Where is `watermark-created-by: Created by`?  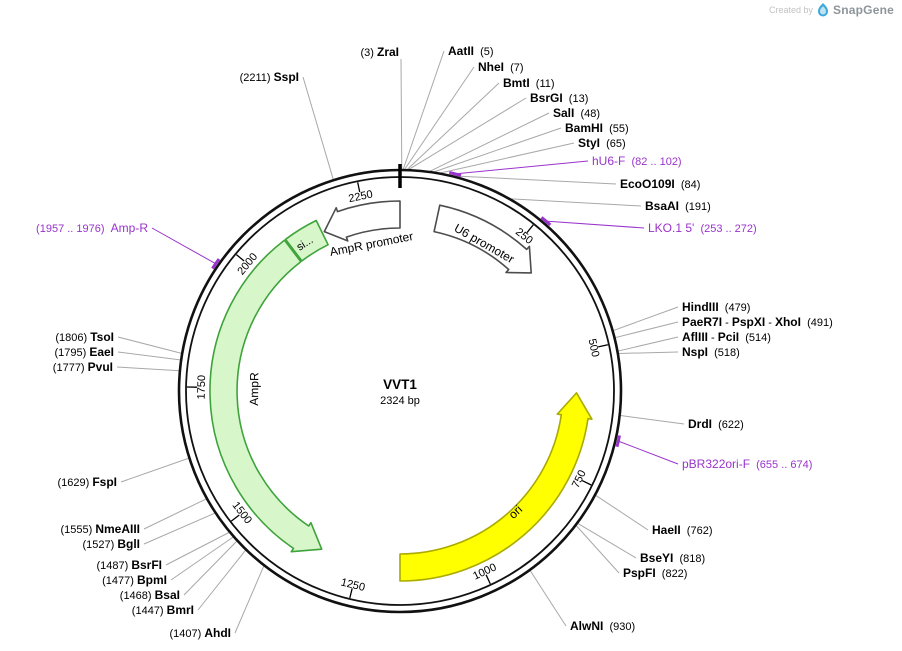 watermark-created-by: Created by is located at coordinates (791, 10).